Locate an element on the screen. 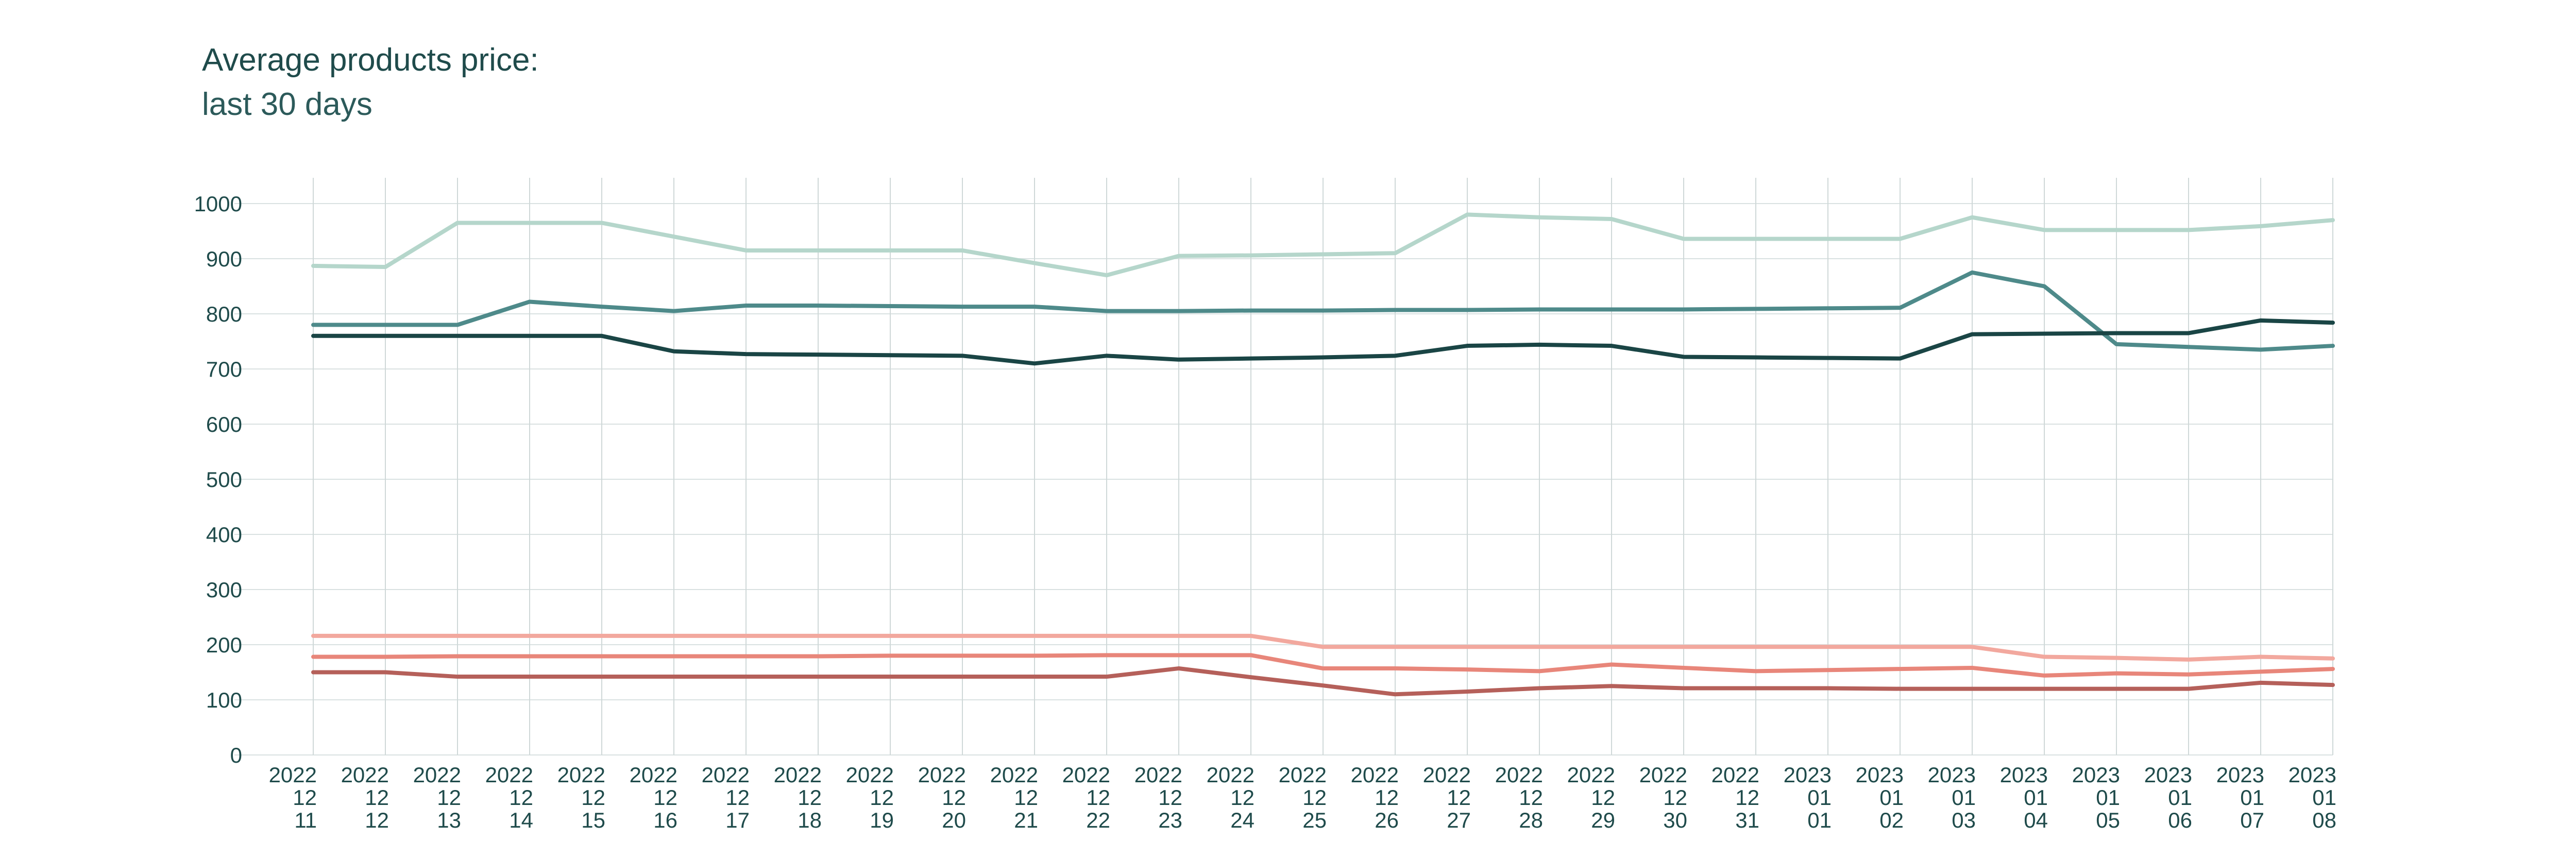 Image resolution: width=2576 pixels, height=857 pixels. chart-title-block: Average products price: last 30 days is located at coordinates (370, 83).